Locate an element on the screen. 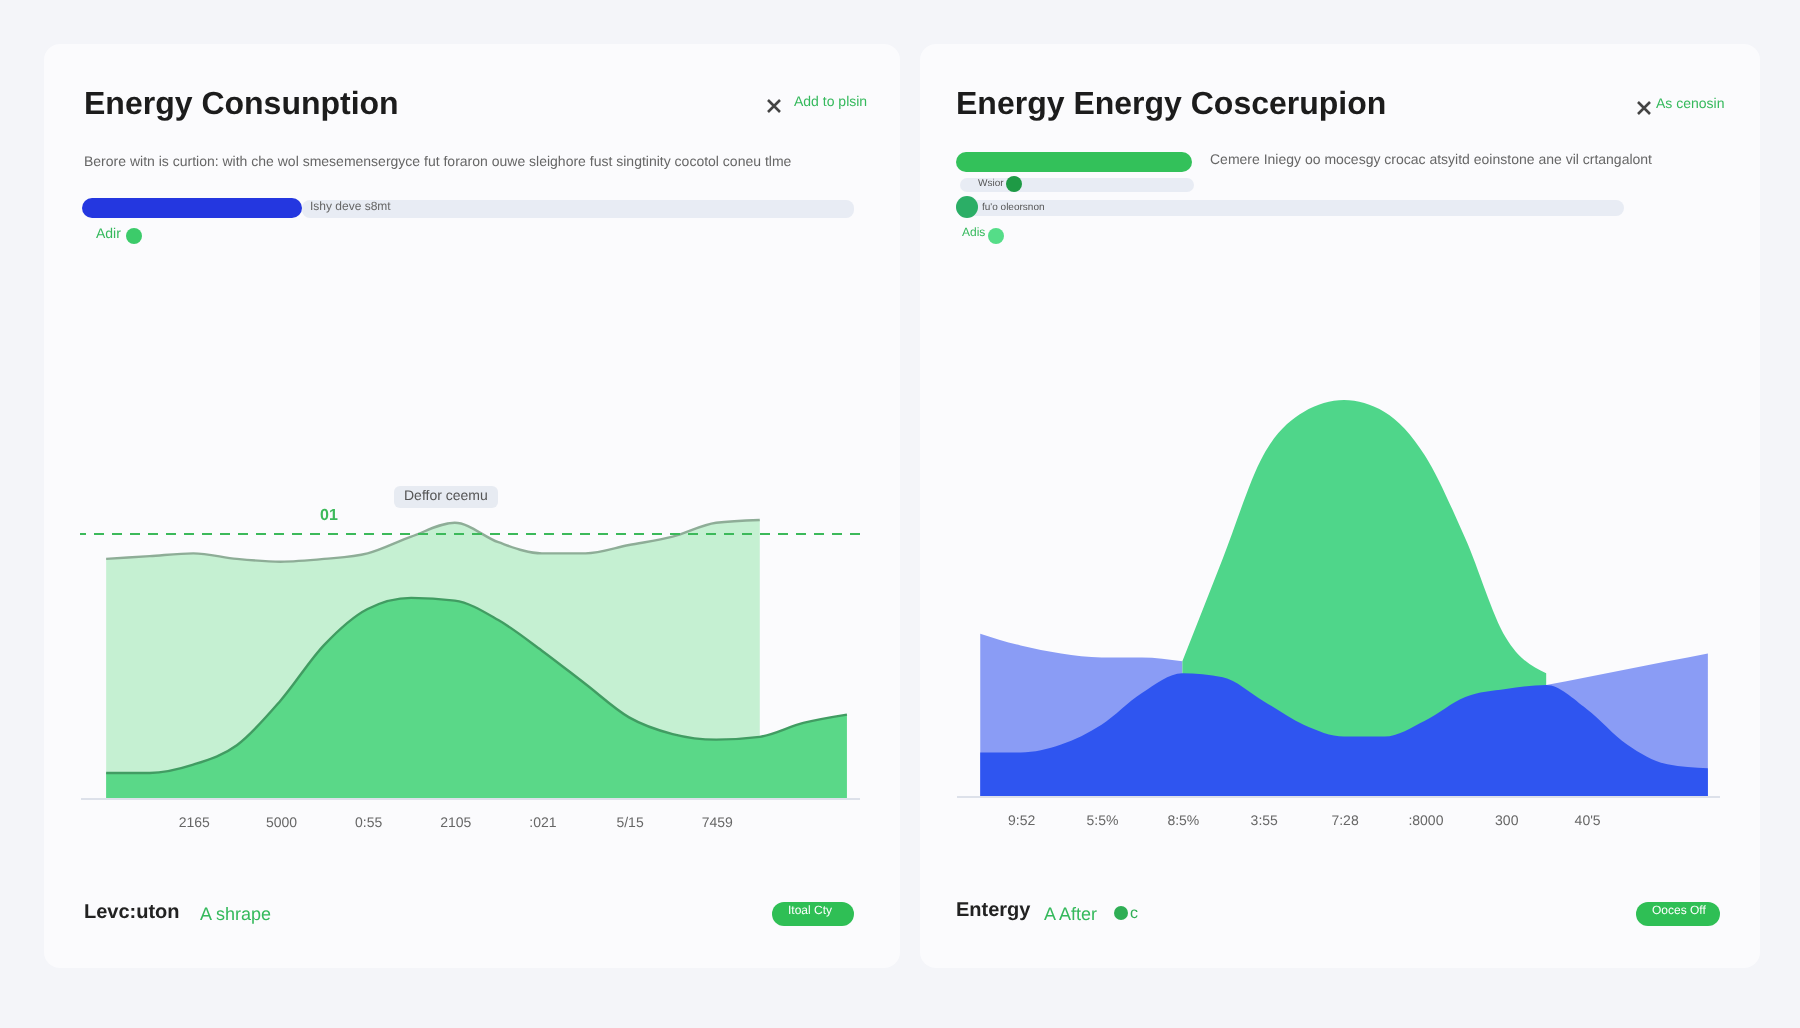 This screenshot has height=1028, width=1800. ref-line-label: 01 is located at coordinates (329, 514).